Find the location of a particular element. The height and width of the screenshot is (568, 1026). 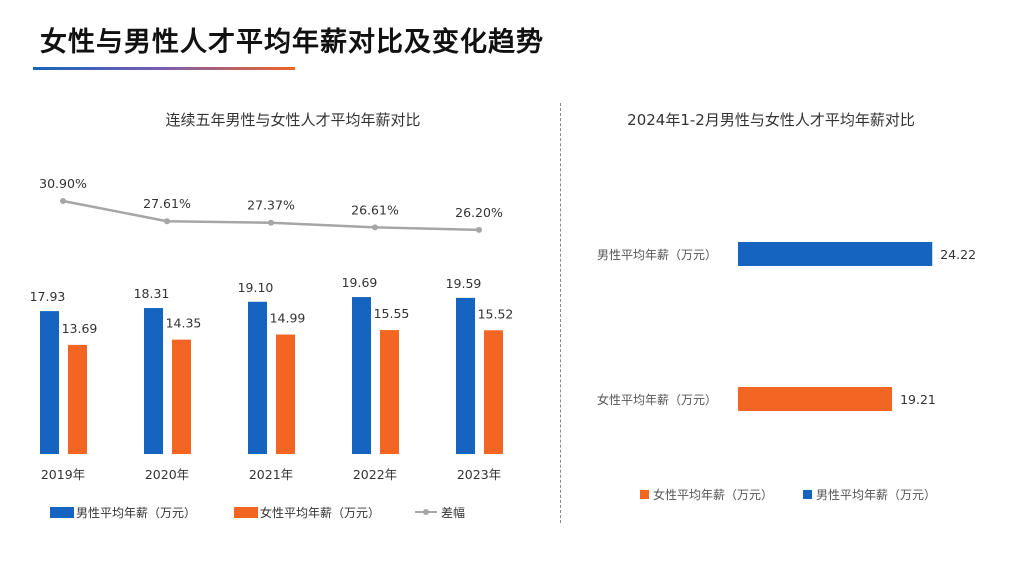

x-tick-label: 2023年 is located at coordinates (479, 474).